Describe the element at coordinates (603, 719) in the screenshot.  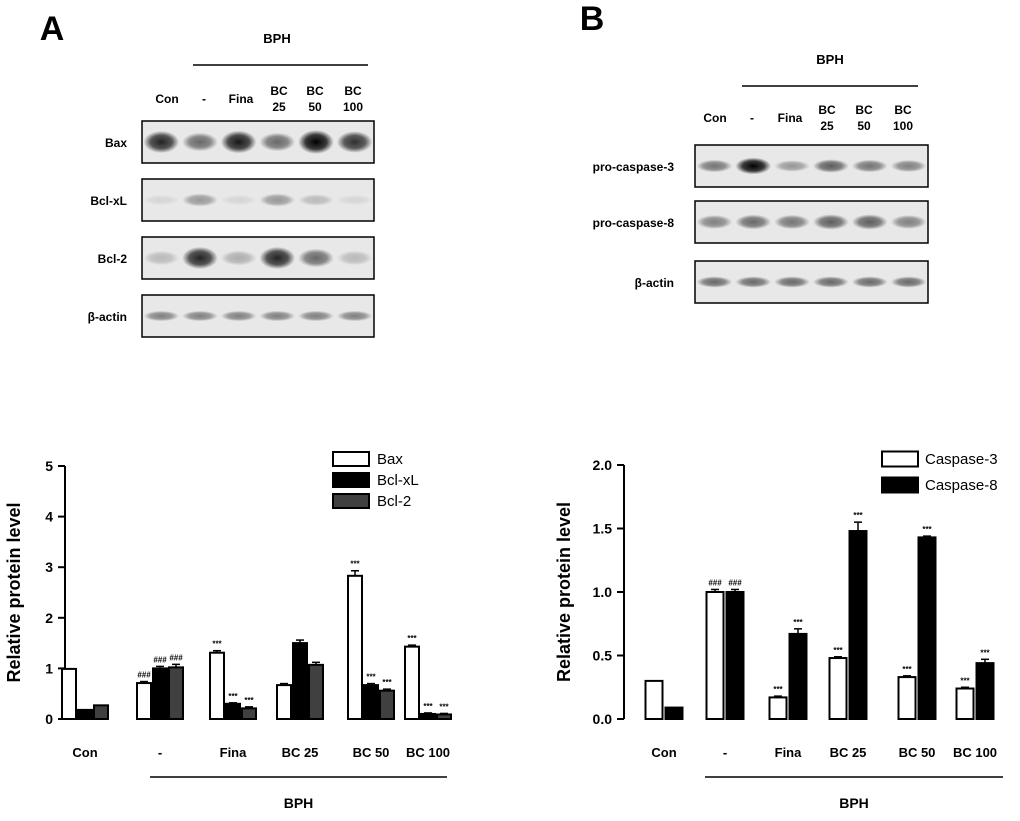
I see `y-tick-label: 0.0` at that location.